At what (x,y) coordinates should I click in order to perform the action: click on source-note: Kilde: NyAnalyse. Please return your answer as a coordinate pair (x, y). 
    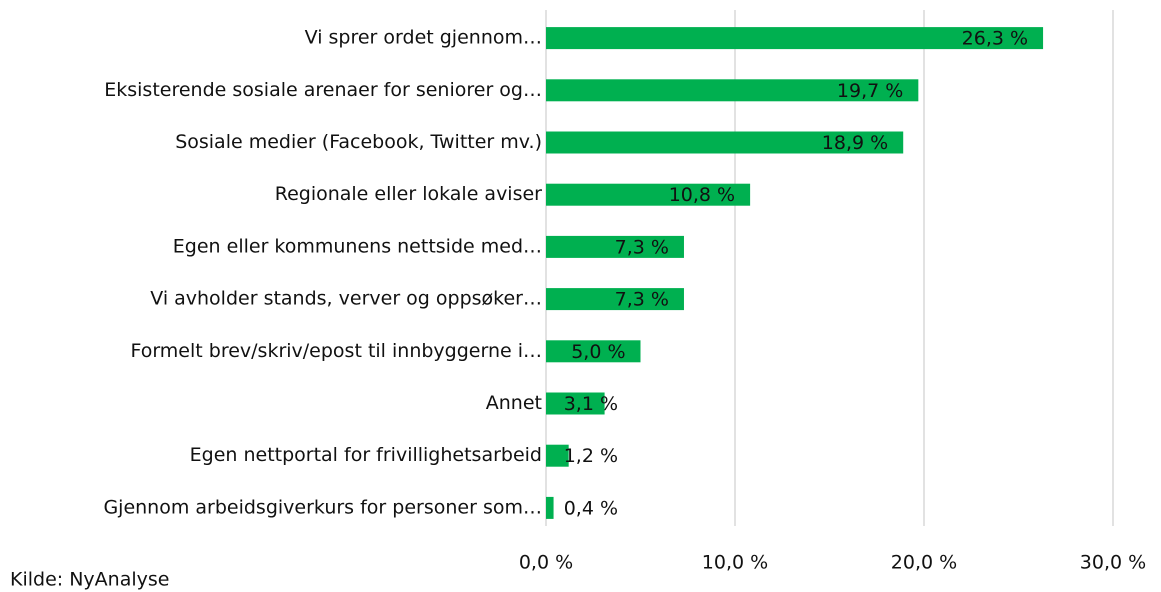
    Looking at the image, I should click on (89, 580).